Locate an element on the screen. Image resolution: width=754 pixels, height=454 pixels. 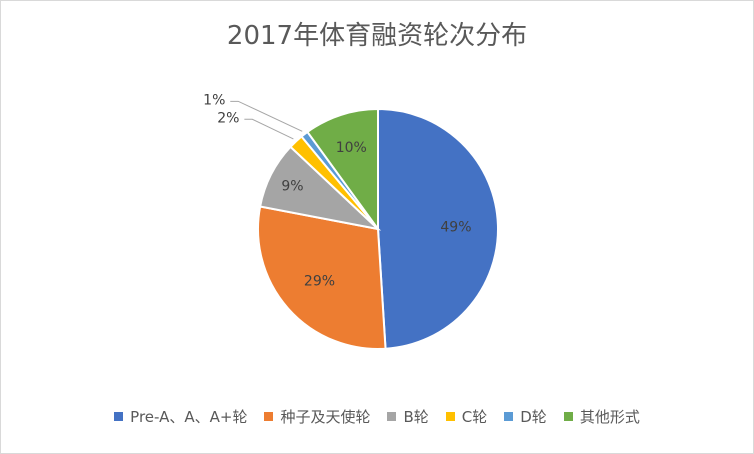
legend-item: C轮 is located at coordinates (466, 416).